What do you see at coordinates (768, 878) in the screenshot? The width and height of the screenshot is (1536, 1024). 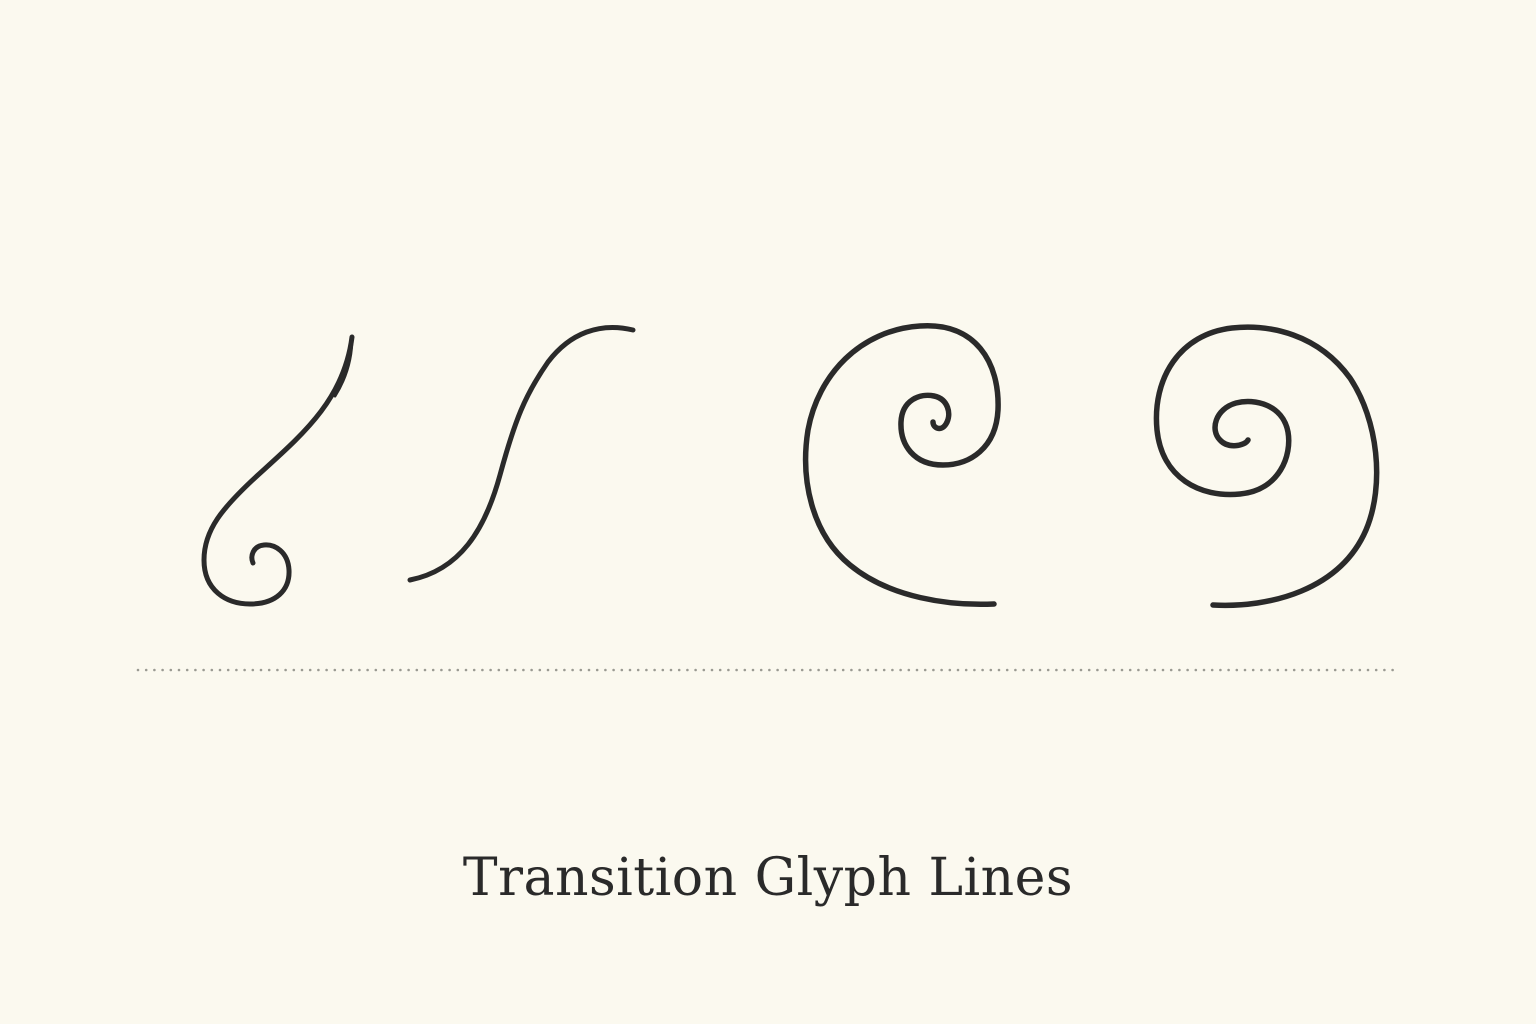 I see `caption-title: Transition Glyph Lines` at bounding box center [768, 878].